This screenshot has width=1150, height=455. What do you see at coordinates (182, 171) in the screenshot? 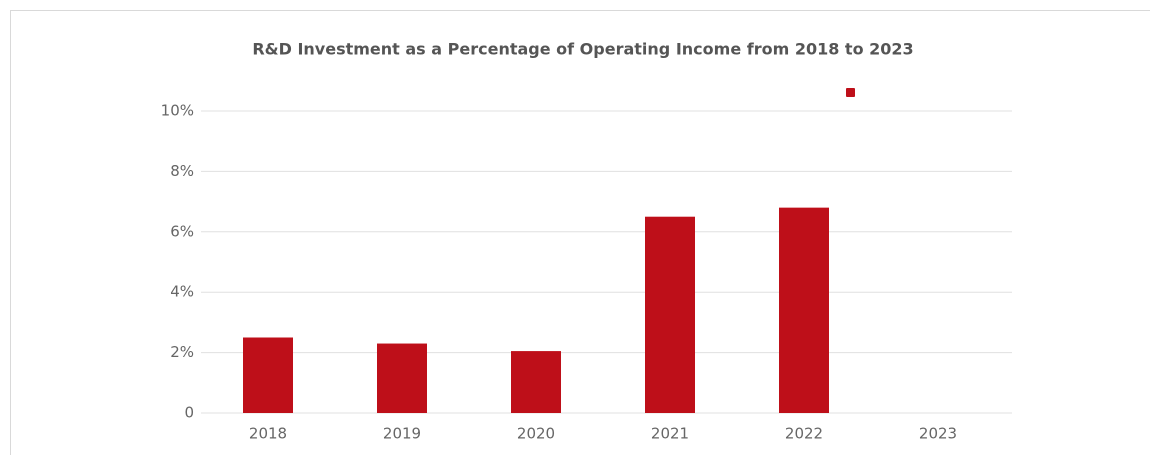
I see `y-tick-label: 8%` at bounding box center [182, 171].